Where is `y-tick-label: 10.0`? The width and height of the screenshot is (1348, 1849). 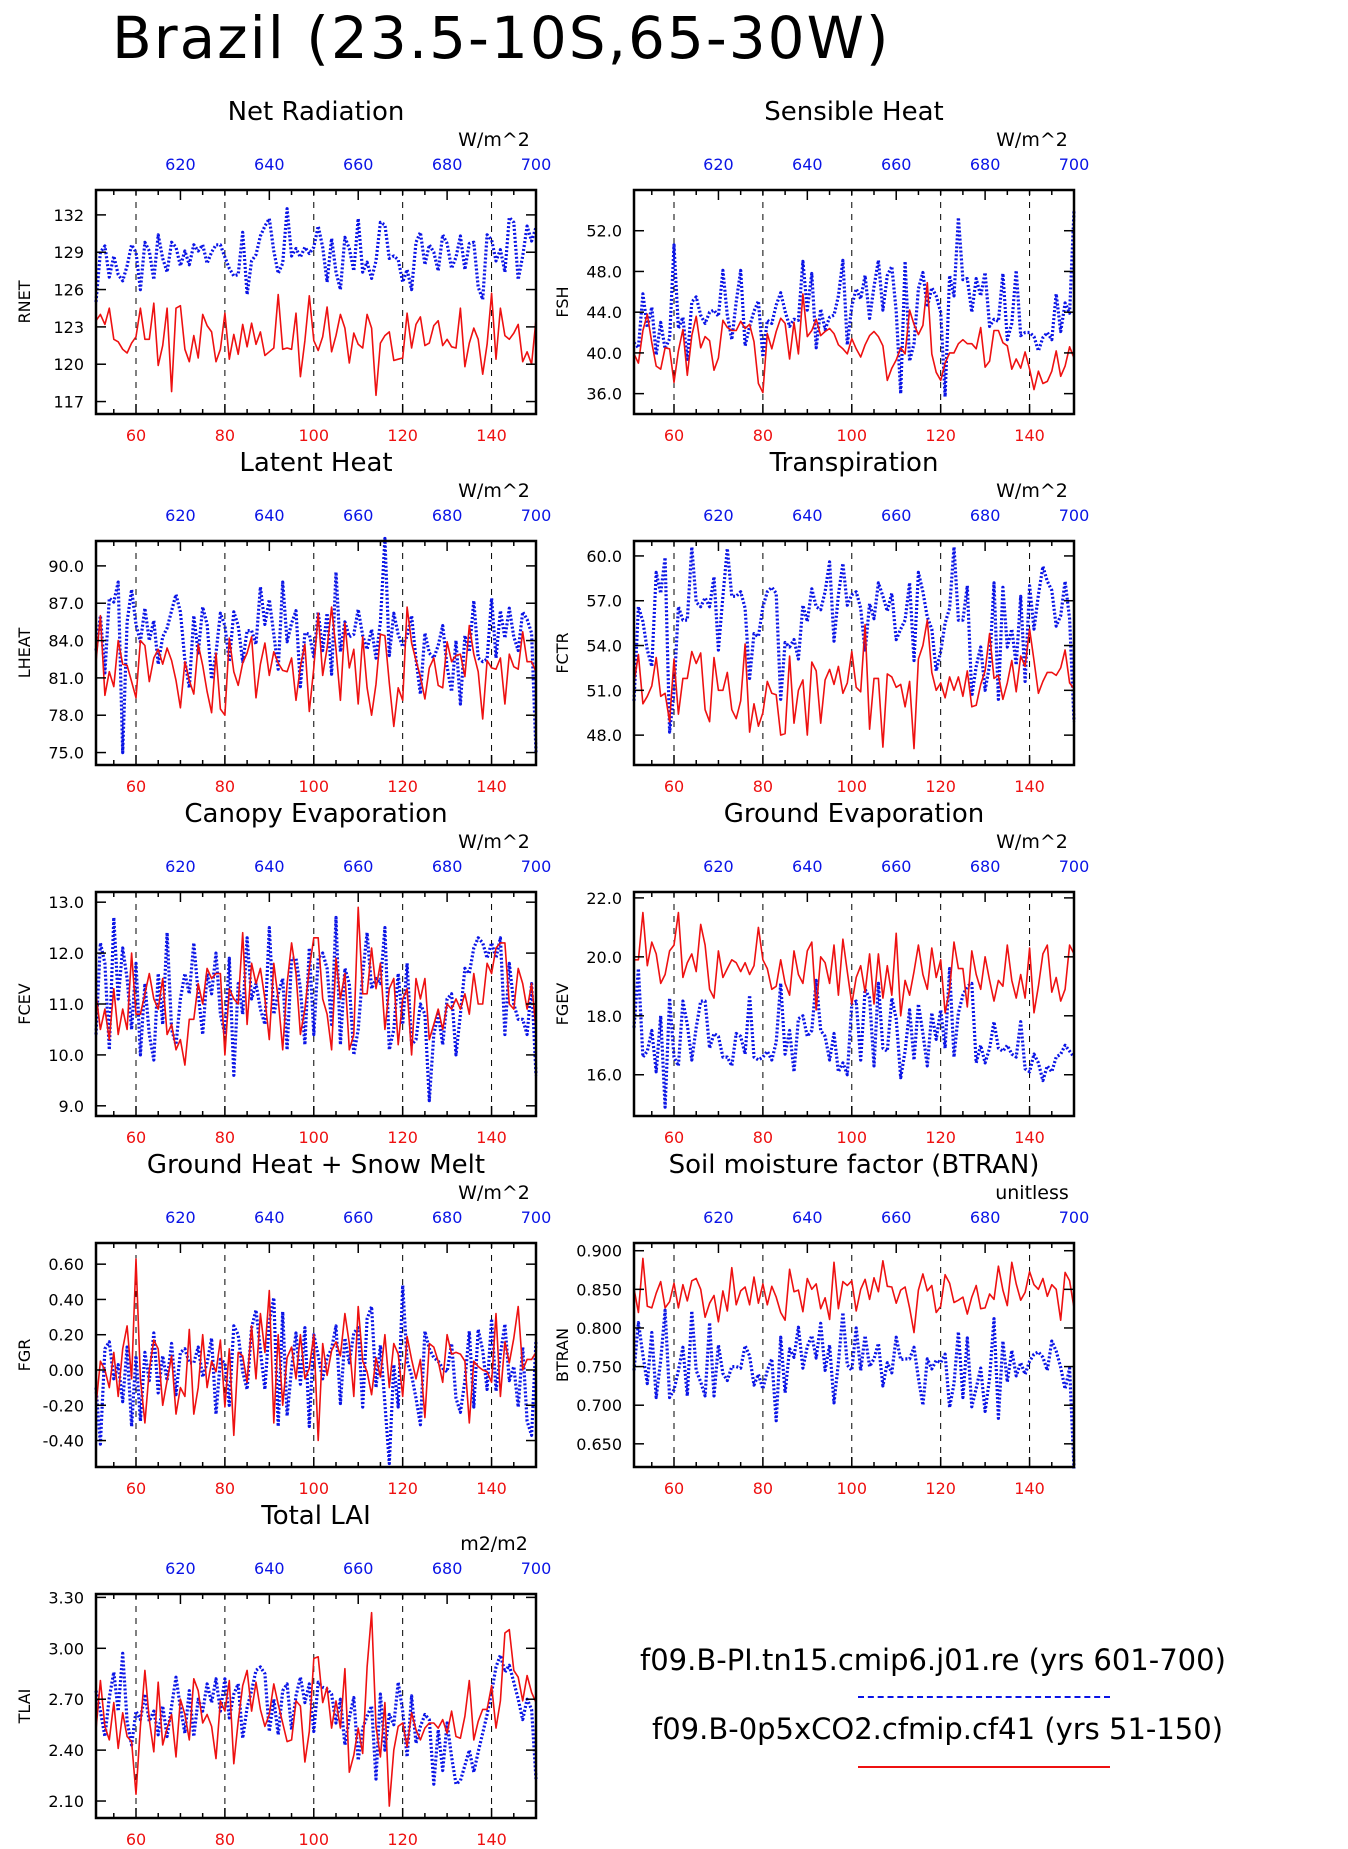 y-tick-label: 10.0 is located at coordinates (66, 1055).